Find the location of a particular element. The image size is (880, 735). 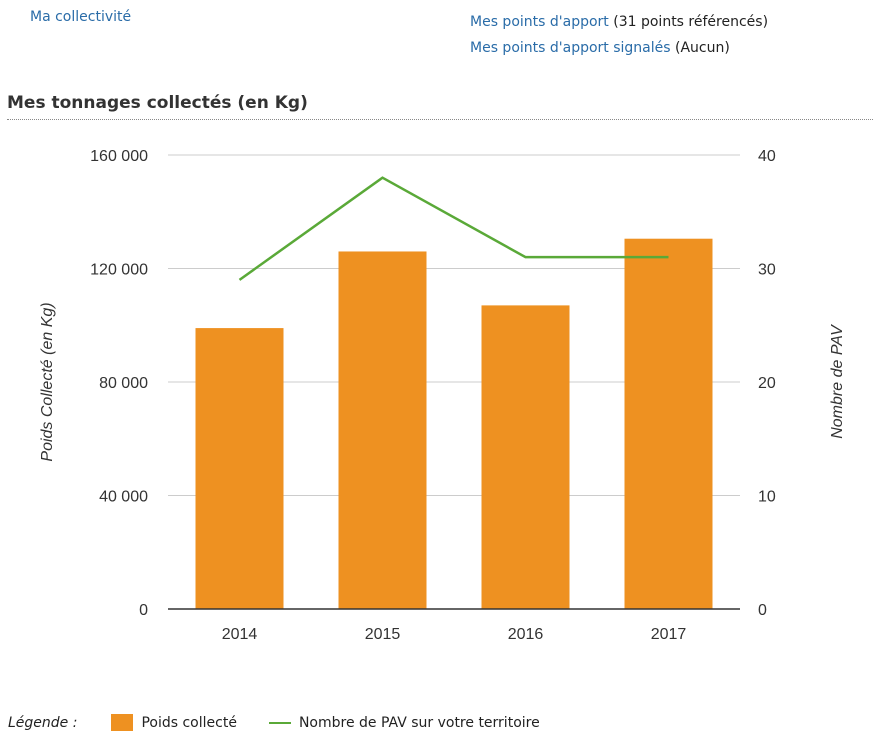

legend-label: Légende : is located at coordinates (43, 722).